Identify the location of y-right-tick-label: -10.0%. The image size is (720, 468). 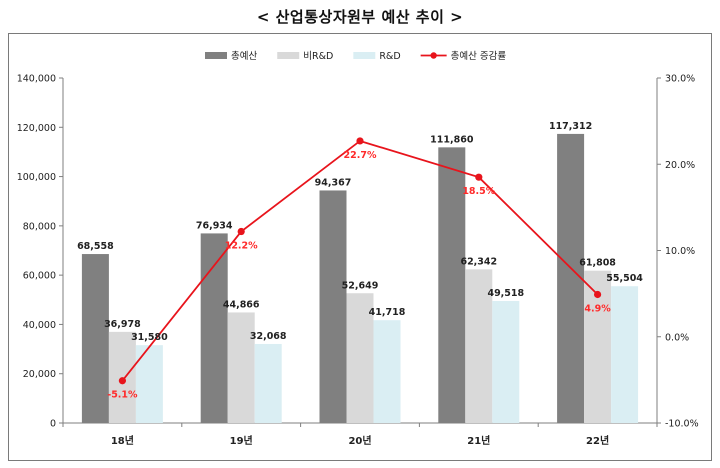
(682, 424).